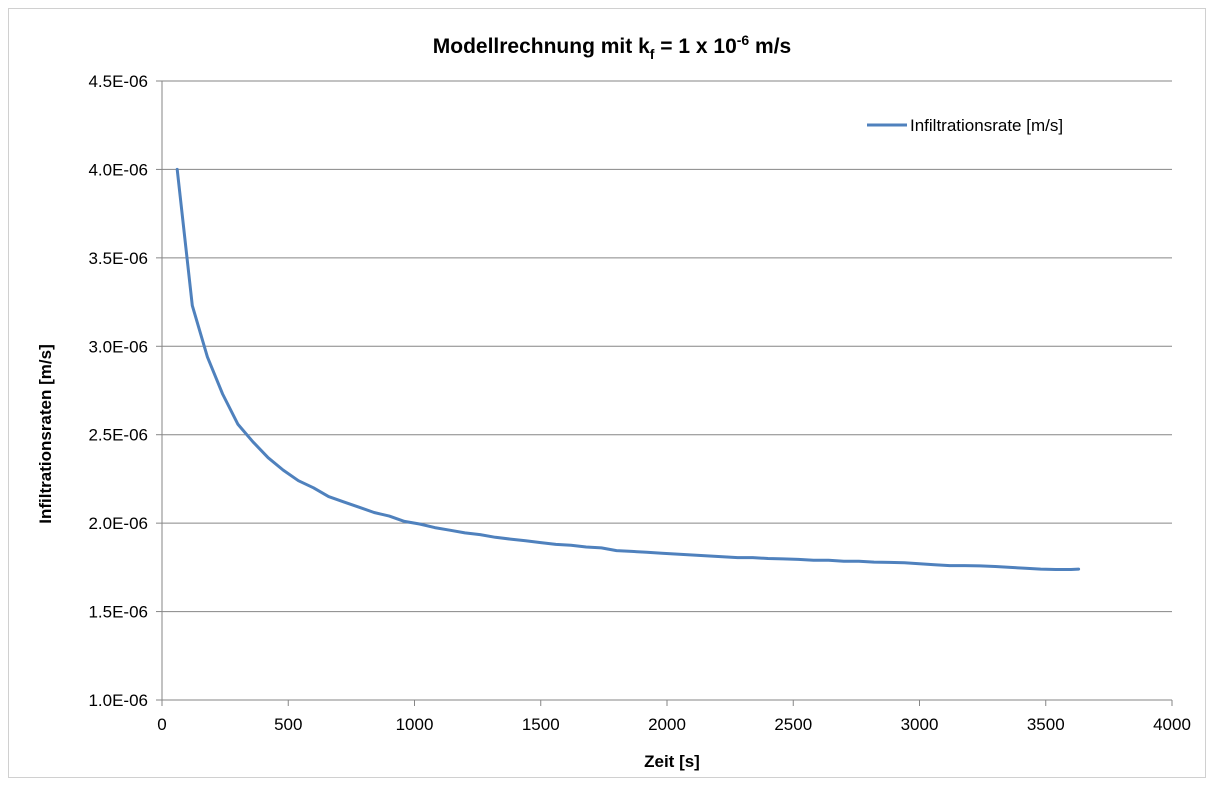  Describe the element at coordinates (118, 346) in the screenshot. I see `y-tick-label: 3.0E-06` at that location.